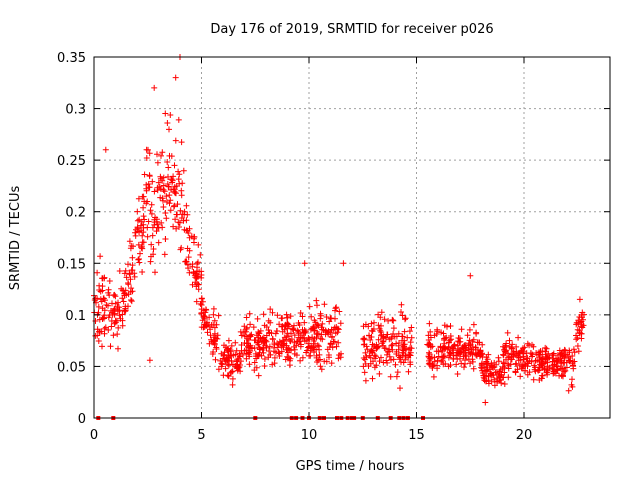 This screenshot has height=480, width=640. I want to click on y-axis-label: SRMTID / TECUs, so click(15, 238).